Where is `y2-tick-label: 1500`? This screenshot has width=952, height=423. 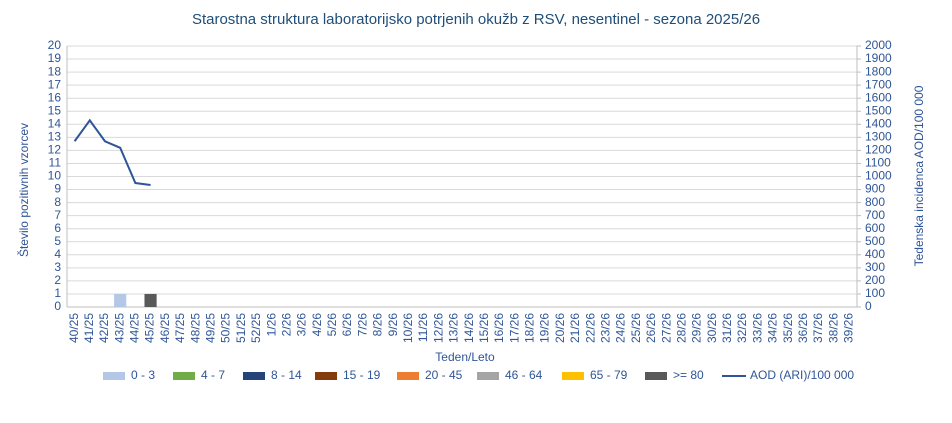 y2-tick-label: 1500 is located at coordinates (878, 110).